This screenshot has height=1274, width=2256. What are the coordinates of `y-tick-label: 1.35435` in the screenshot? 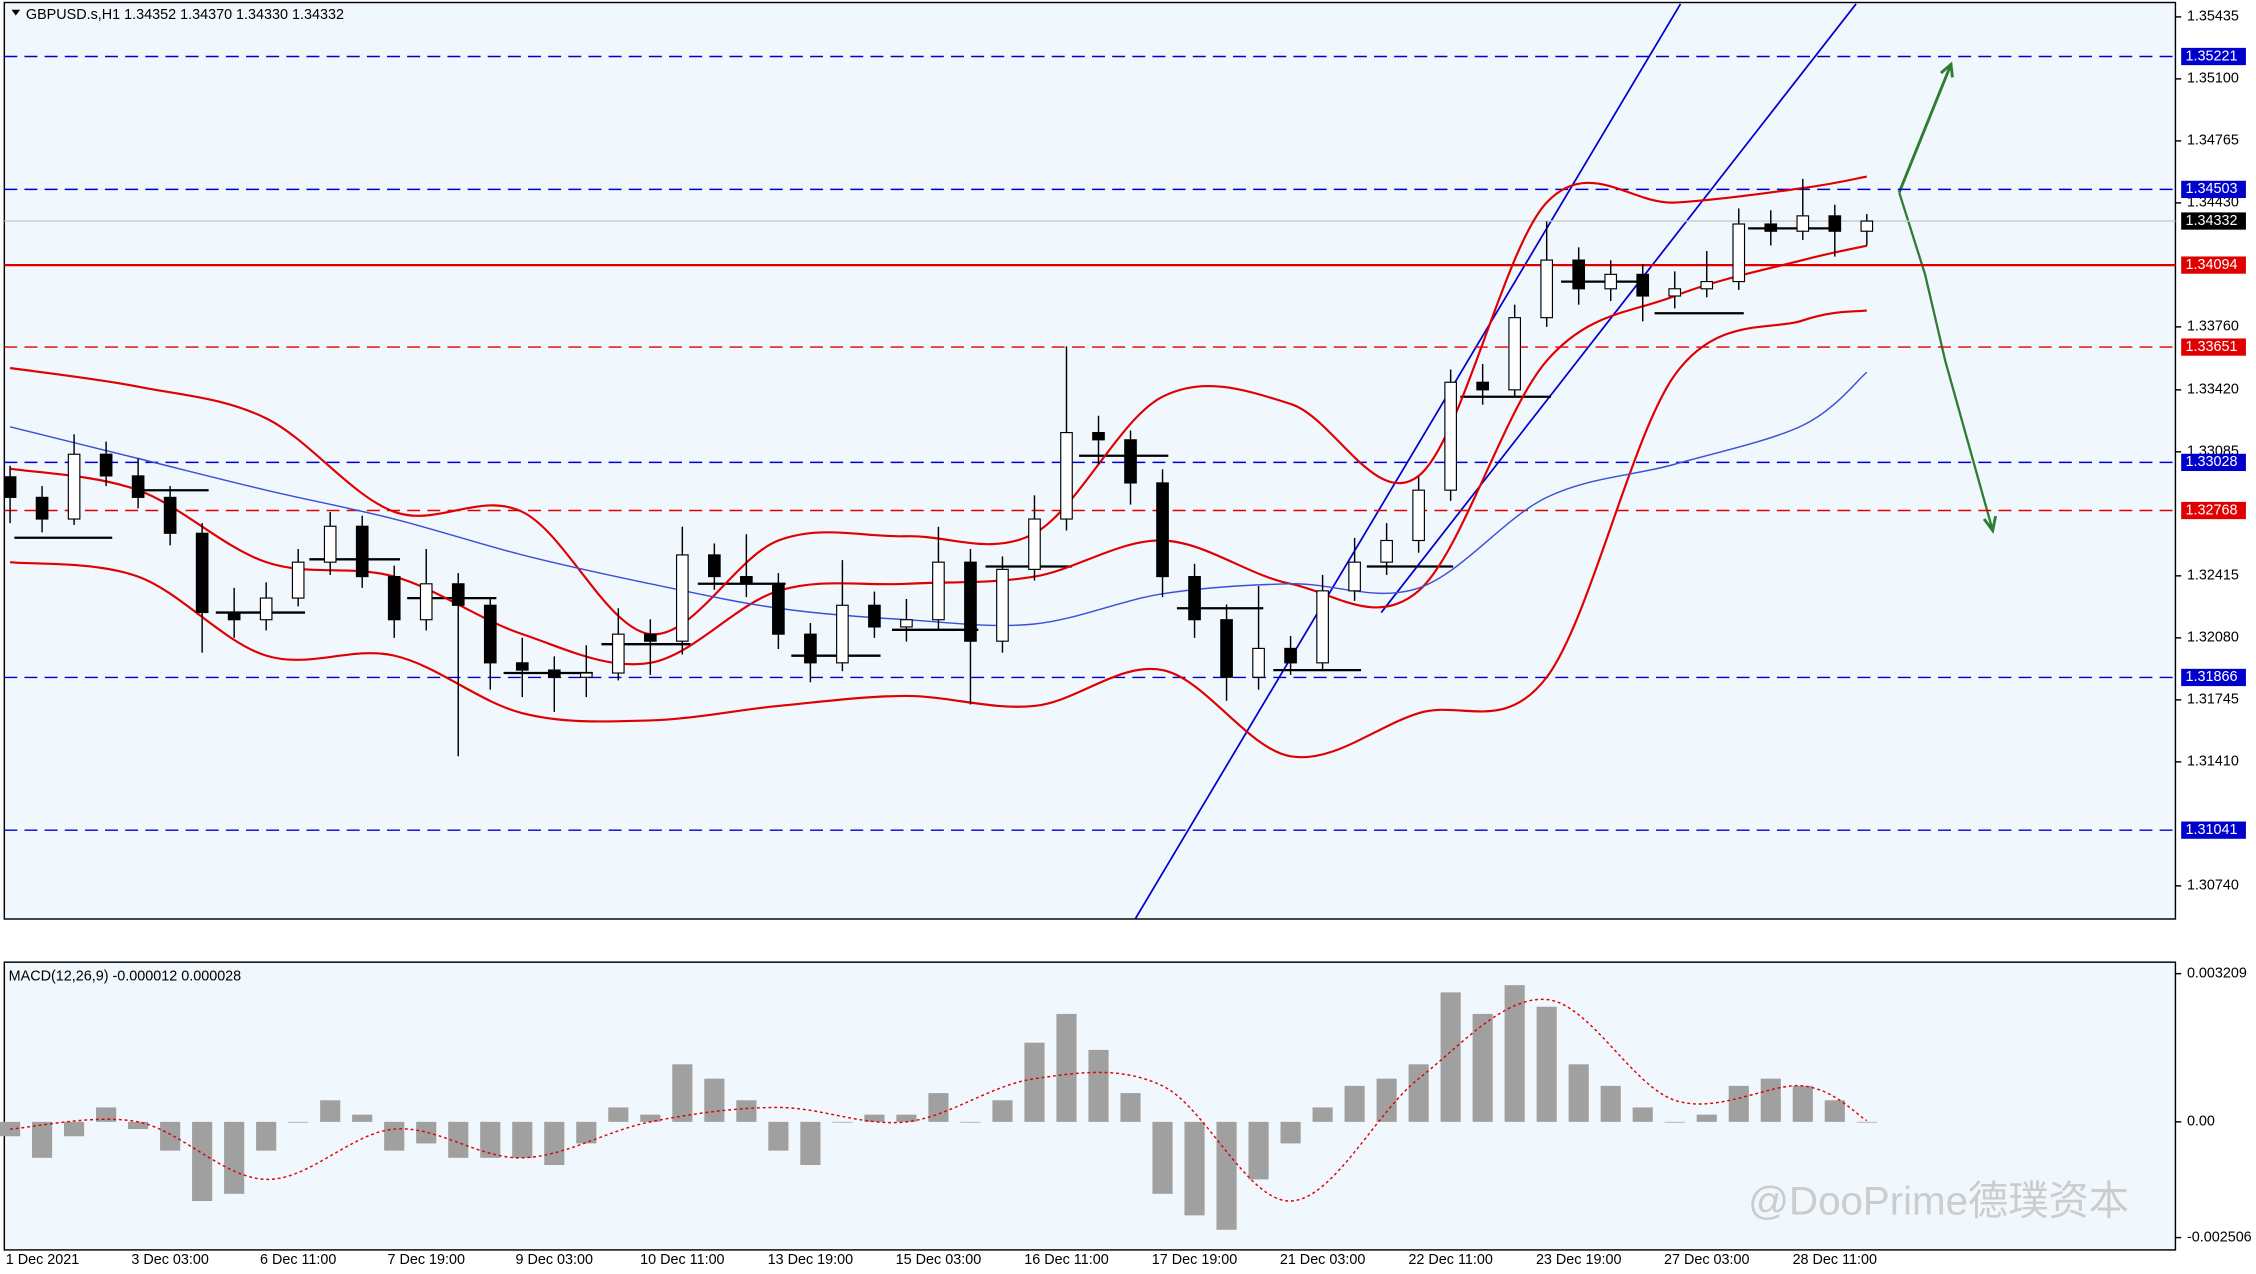 It's located at (2213, 17).